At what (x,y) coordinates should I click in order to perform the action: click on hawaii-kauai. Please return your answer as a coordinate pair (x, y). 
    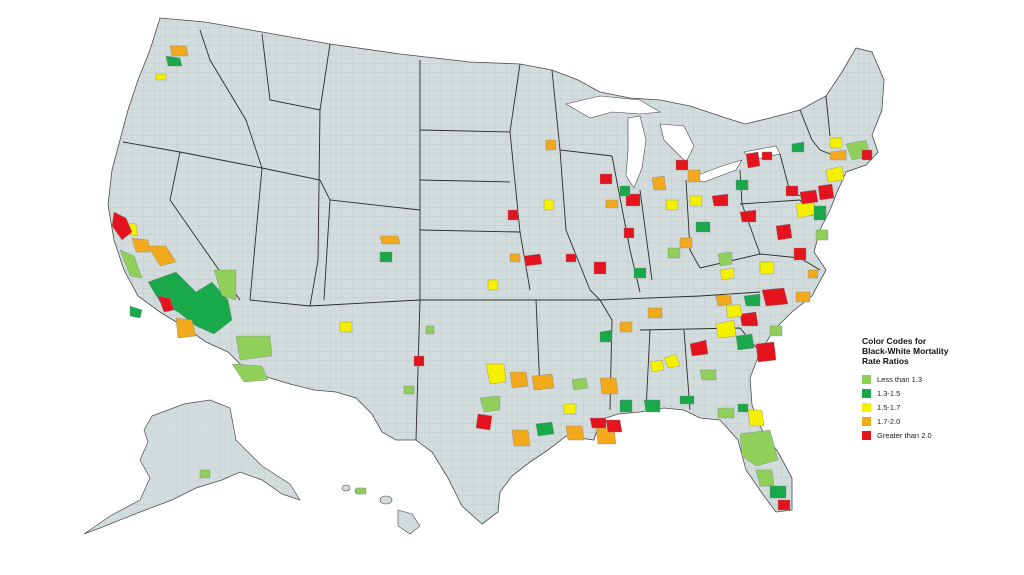
    Looking at the image, I should click on (346, 488).